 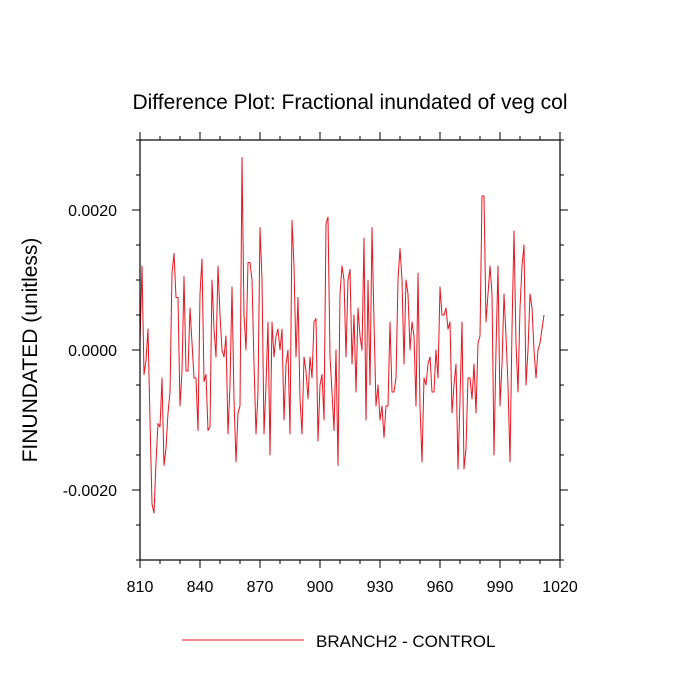 I want to click on x-tick-label: 930, so click(x=380, y=587).